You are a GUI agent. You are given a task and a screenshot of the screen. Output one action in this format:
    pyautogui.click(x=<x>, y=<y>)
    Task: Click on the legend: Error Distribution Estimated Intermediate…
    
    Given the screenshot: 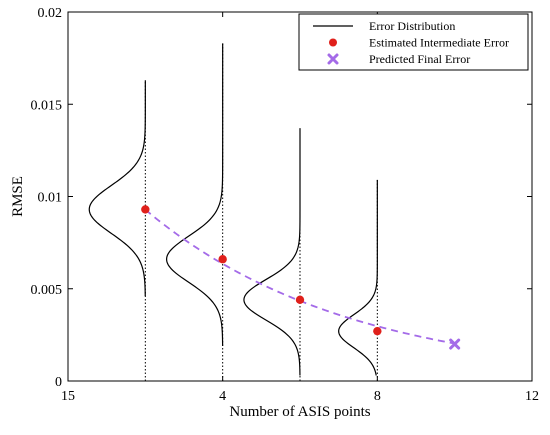 What is the action you would take?
    pyautogui.click(x=413, y=42)
    